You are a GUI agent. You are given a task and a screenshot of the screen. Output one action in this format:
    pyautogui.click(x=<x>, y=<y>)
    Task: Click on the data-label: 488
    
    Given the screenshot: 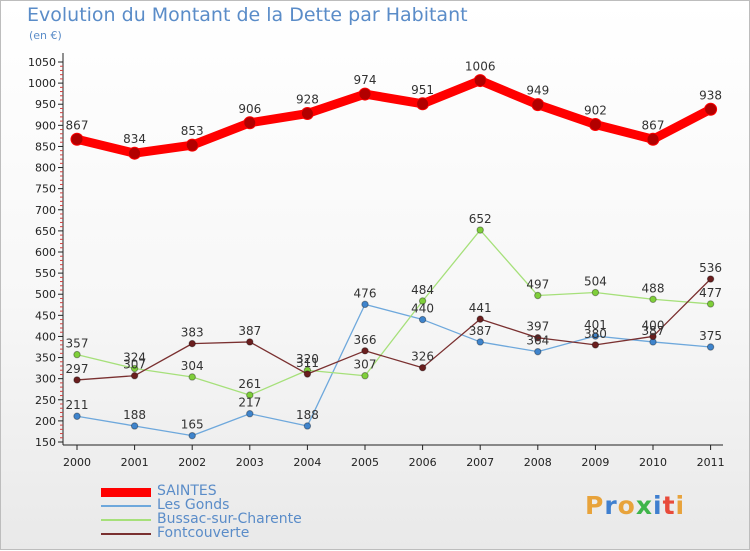 What is the action you would take?
    pyautogui.click(x=653, y=288)
    